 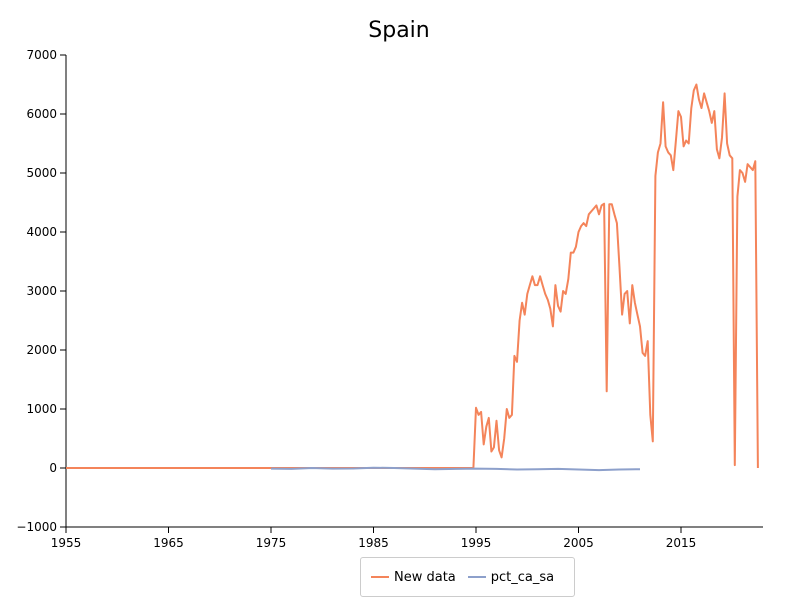 I want to click on legend: New data pct_ca_sa, so click(x=467, y=577).